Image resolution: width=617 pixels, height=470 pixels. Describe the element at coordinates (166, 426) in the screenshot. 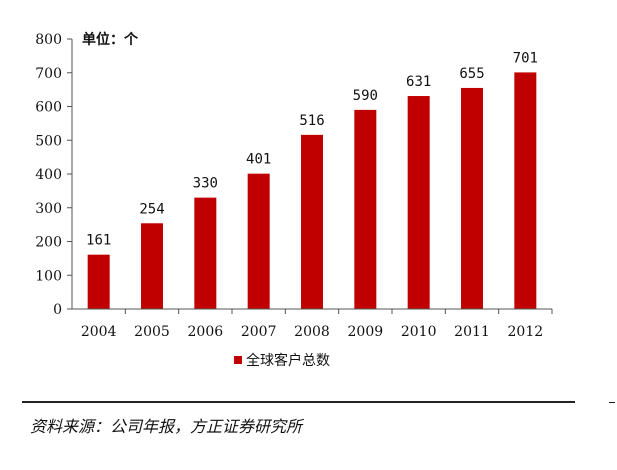

I see `source-note: 资料来源：公司年报，方正证券研究所` at that location.